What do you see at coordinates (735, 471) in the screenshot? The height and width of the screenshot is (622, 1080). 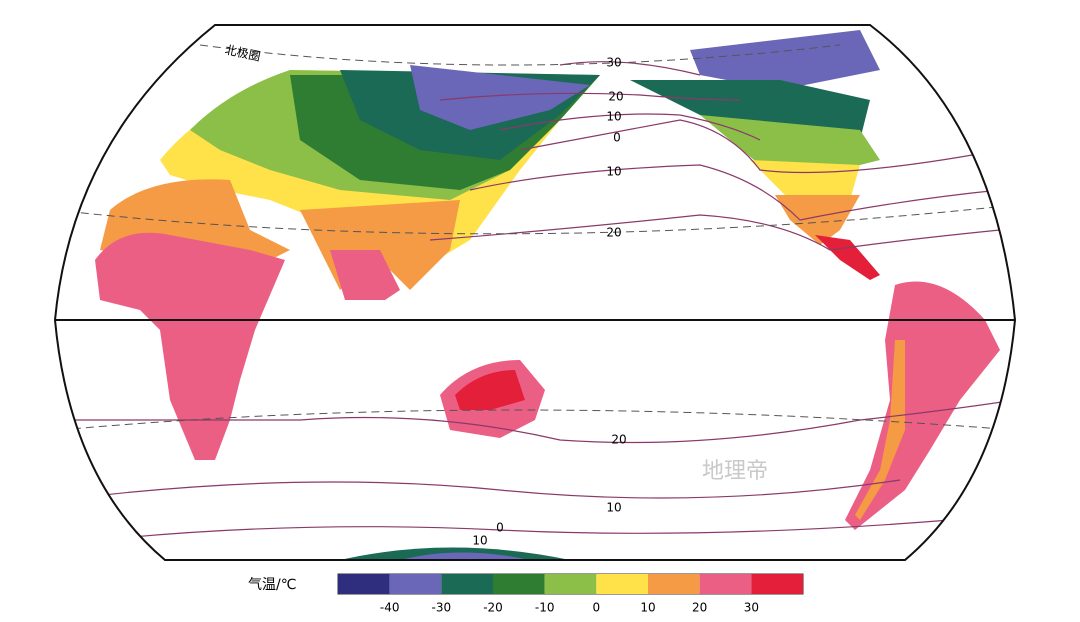 I see `watermark: 地理帝` at bounding box center [735, 471].